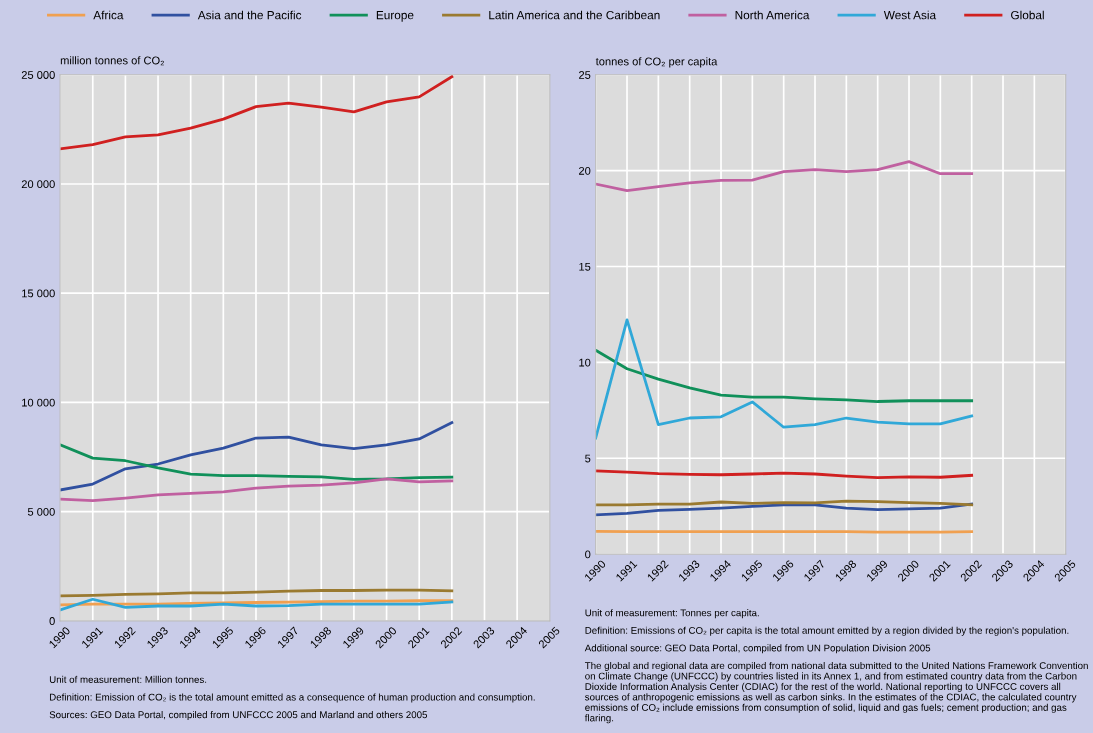 The height and width of the screenshot is (733, 1093). What do you see at coordinates (128, 679) in the screenshot?
I see `text: Unit of measurement: Million tonnes.` at bounding box center [128, 679].